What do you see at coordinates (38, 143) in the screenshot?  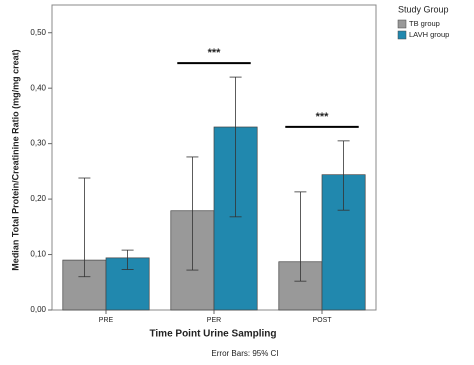 I see `y-tick-label: 0,30` at bounding box center [38, 143].